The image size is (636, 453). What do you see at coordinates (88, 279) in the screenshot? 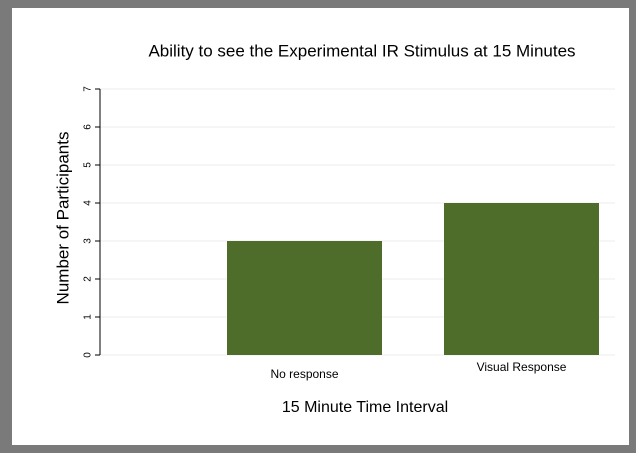
I see `y-tick-label: 2` at bounding box center [88, 279].